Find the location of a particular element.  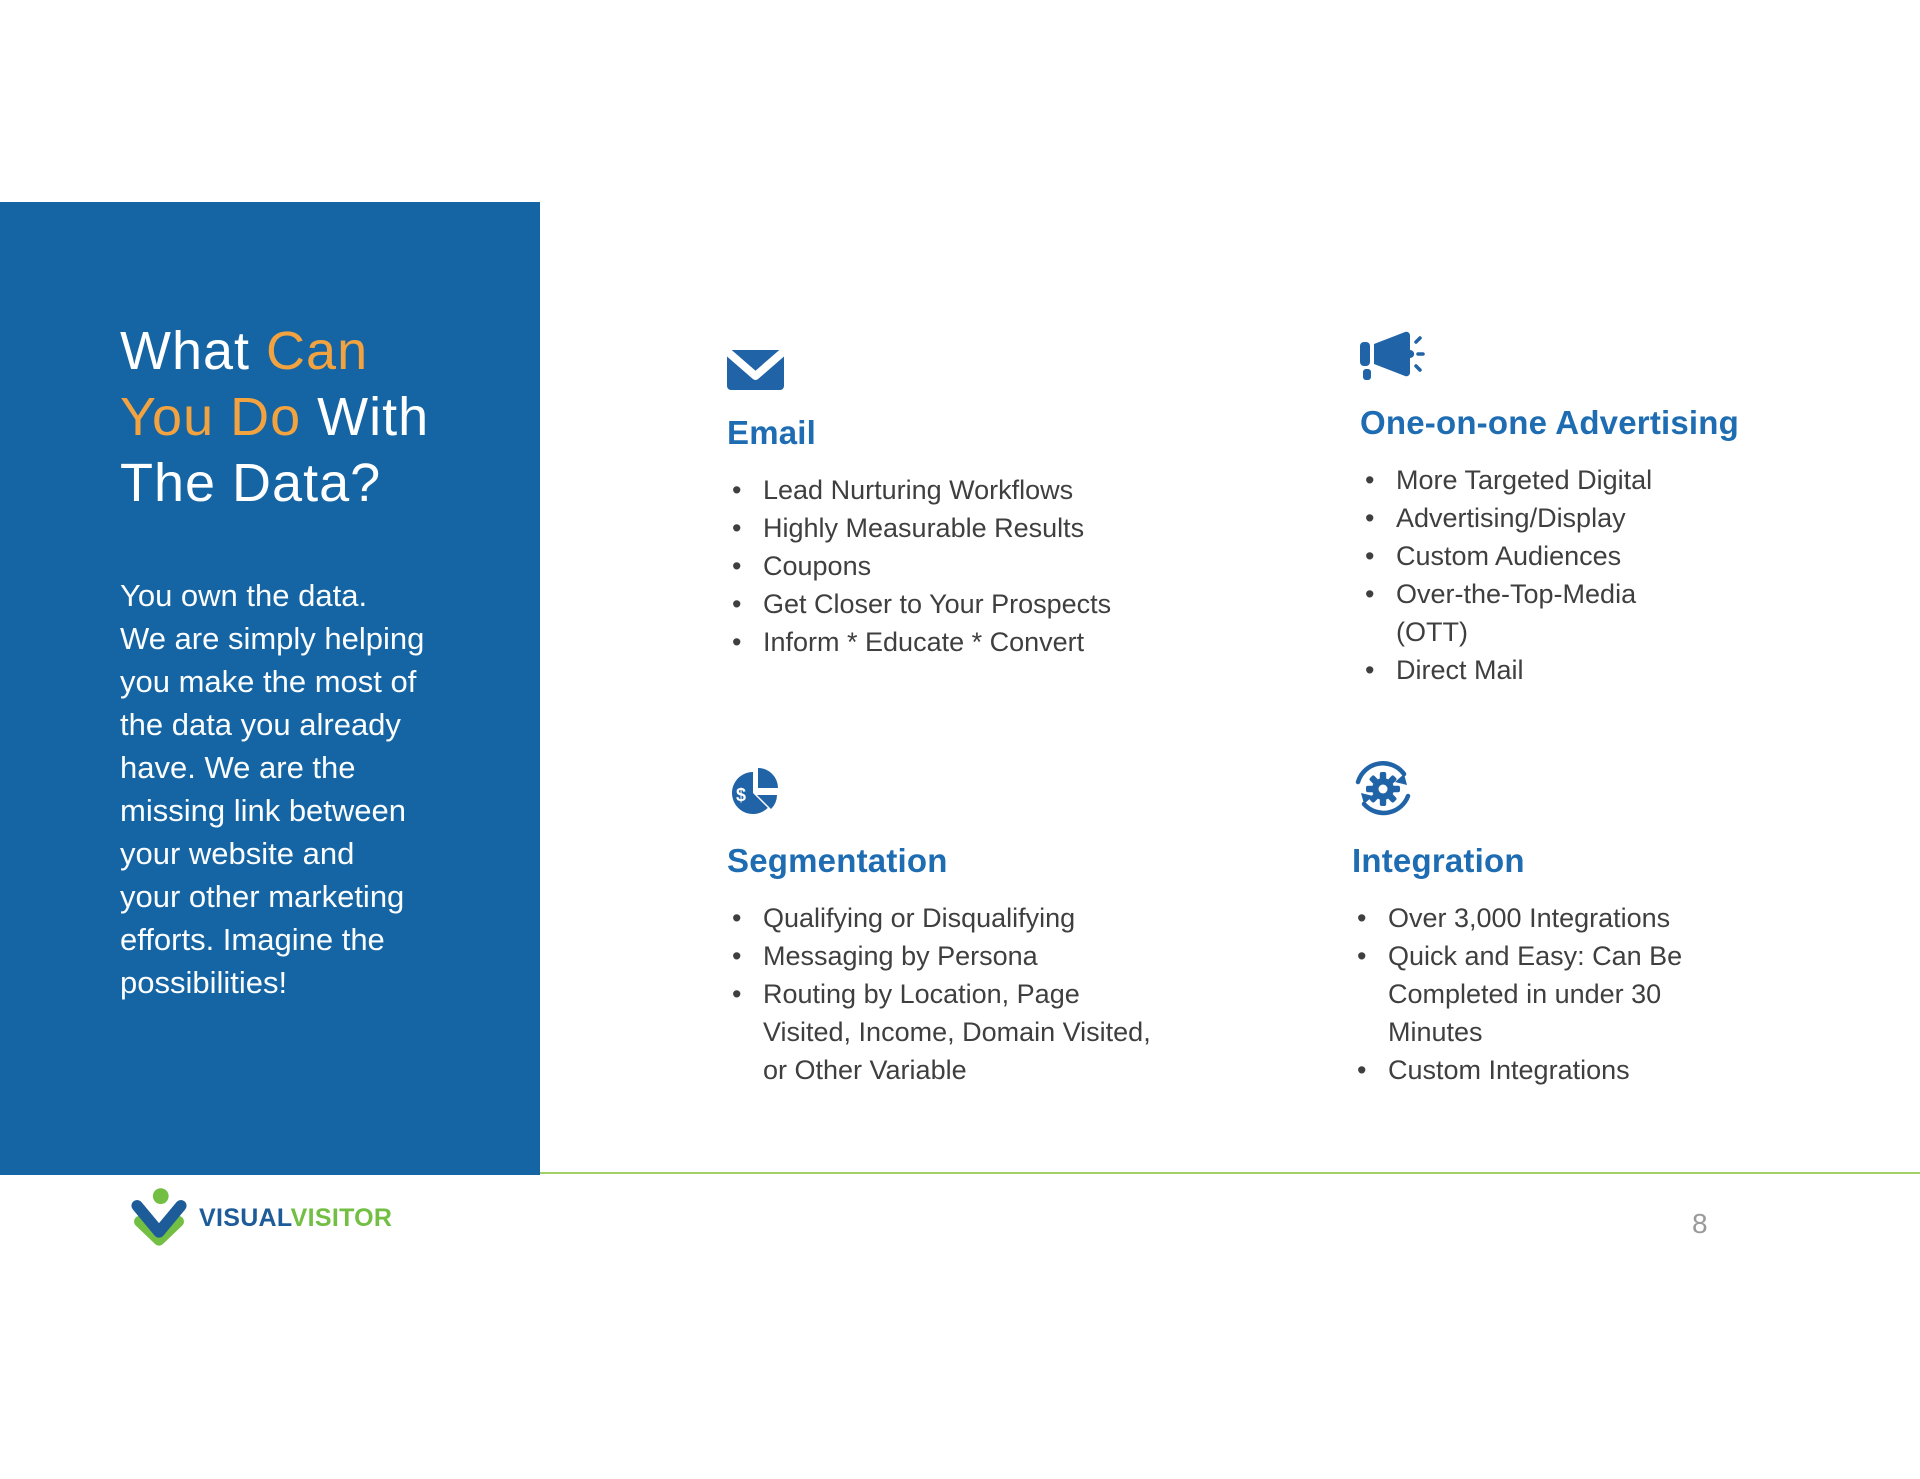

title-segment-orange-1: Can is located at coordinates (317, 351).